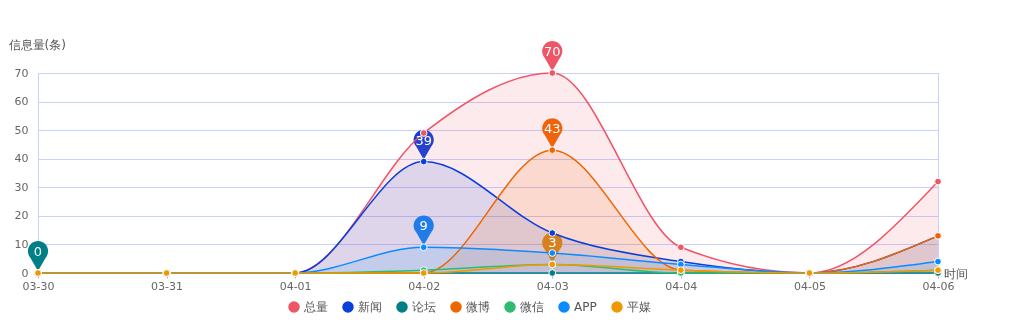 The image size is (1024, 325). I want to click on data-label: 9, so click(423, 226).